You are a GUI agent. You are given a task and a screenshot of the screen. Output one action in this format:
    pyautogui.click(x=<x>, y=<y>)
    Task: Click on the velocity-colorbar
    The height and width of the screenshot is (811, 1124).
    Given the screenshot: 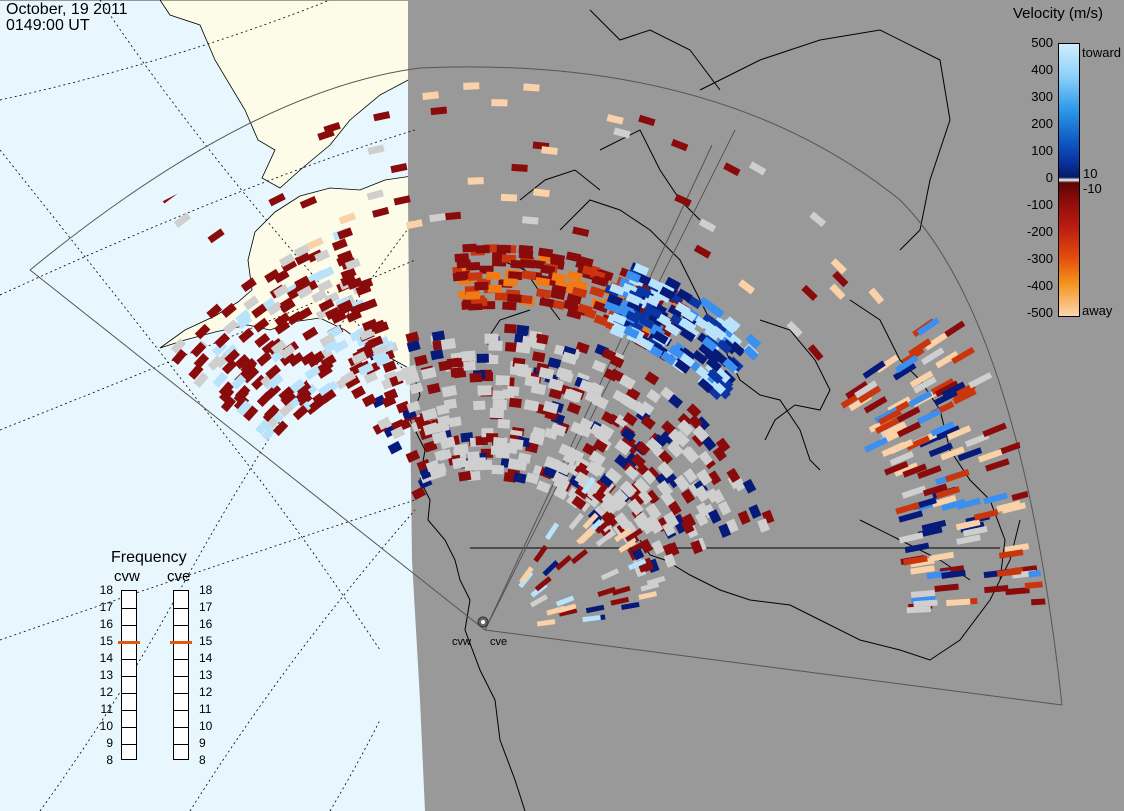 What is the action you would take?
    pyautogui.click(x=1069, y=180)
    